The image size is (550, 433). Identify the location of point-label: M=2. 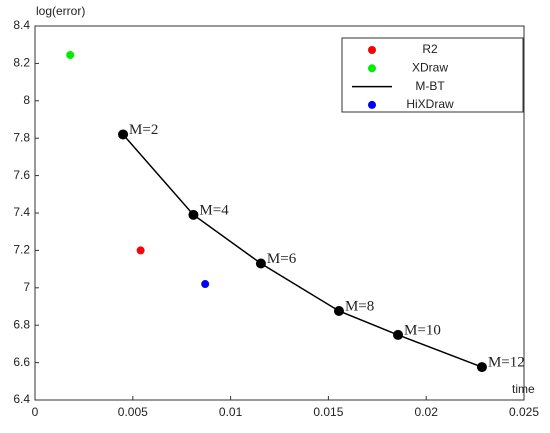
(143, 130).